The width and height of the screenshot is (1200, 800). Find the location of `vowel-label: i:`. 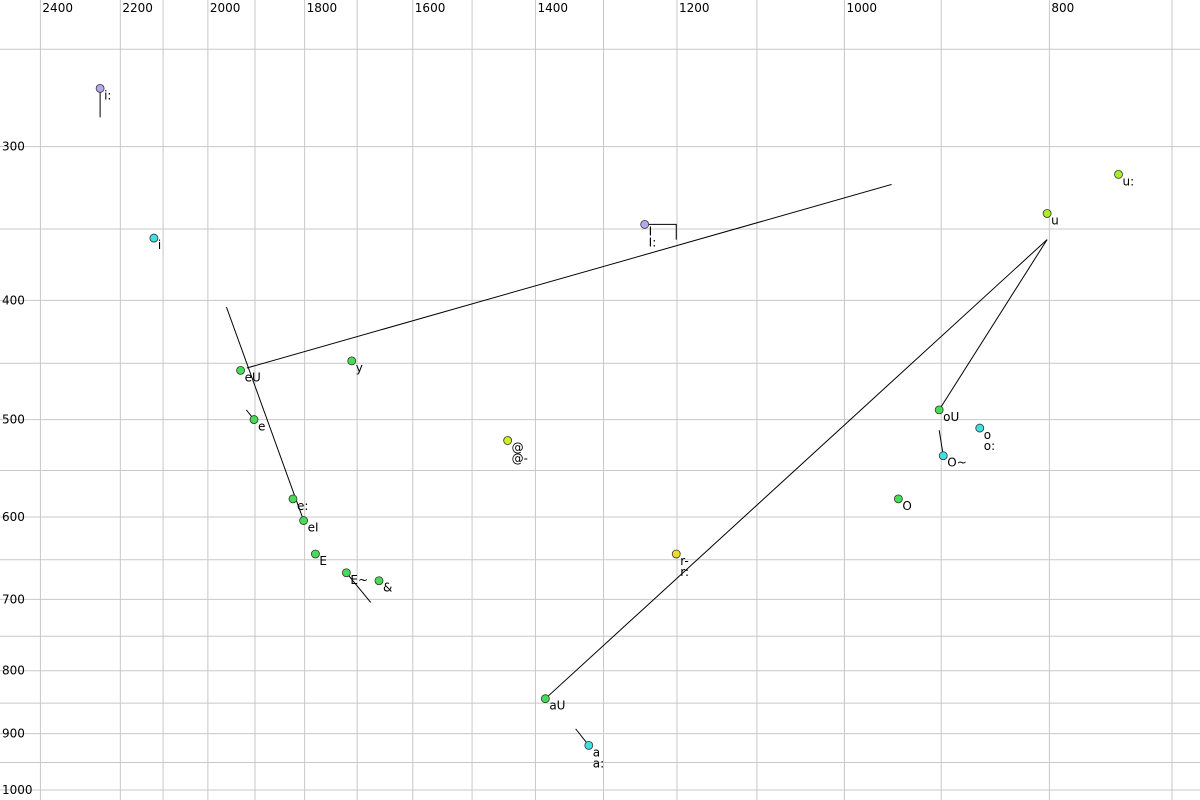

vowel-label: i: is located at coordinates (107, 95).